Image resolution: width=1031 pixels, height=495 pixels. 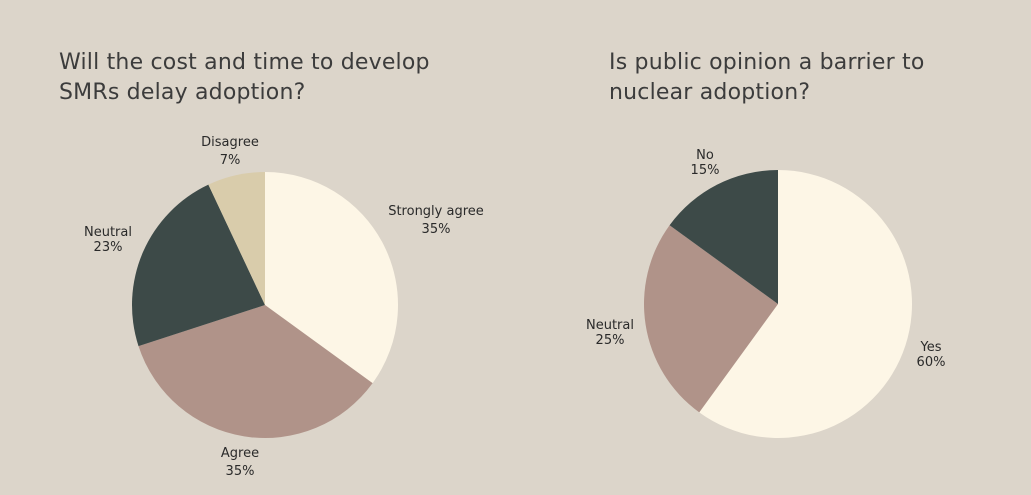 I want to click on chart-1-pie, so click(x=265, y=305).